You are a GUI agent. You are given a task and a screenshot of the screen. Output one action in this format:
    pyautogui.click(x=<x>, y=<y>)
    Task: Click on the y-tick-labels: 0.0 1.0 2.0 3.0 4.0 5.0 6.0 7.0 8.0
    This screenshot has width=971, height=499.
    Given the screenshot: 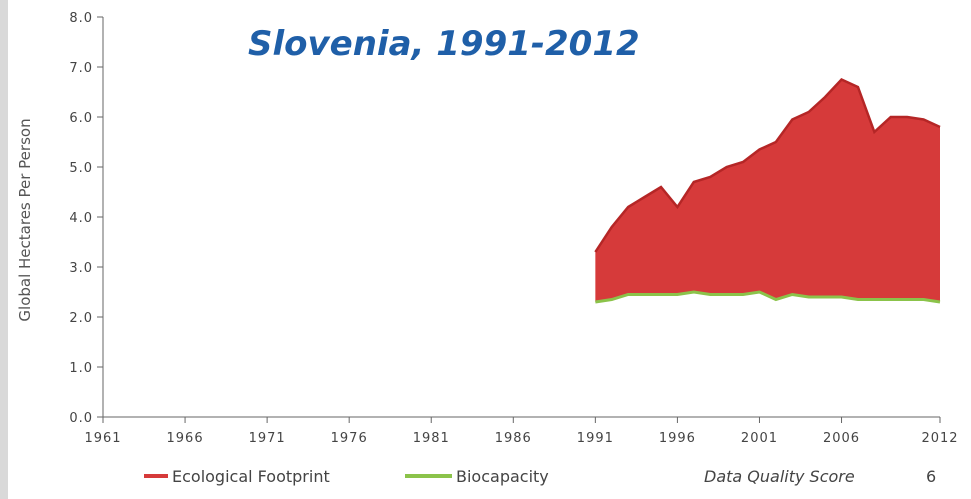 What is the action you would take?
    pyautogui.click(x=86, y=218)
    